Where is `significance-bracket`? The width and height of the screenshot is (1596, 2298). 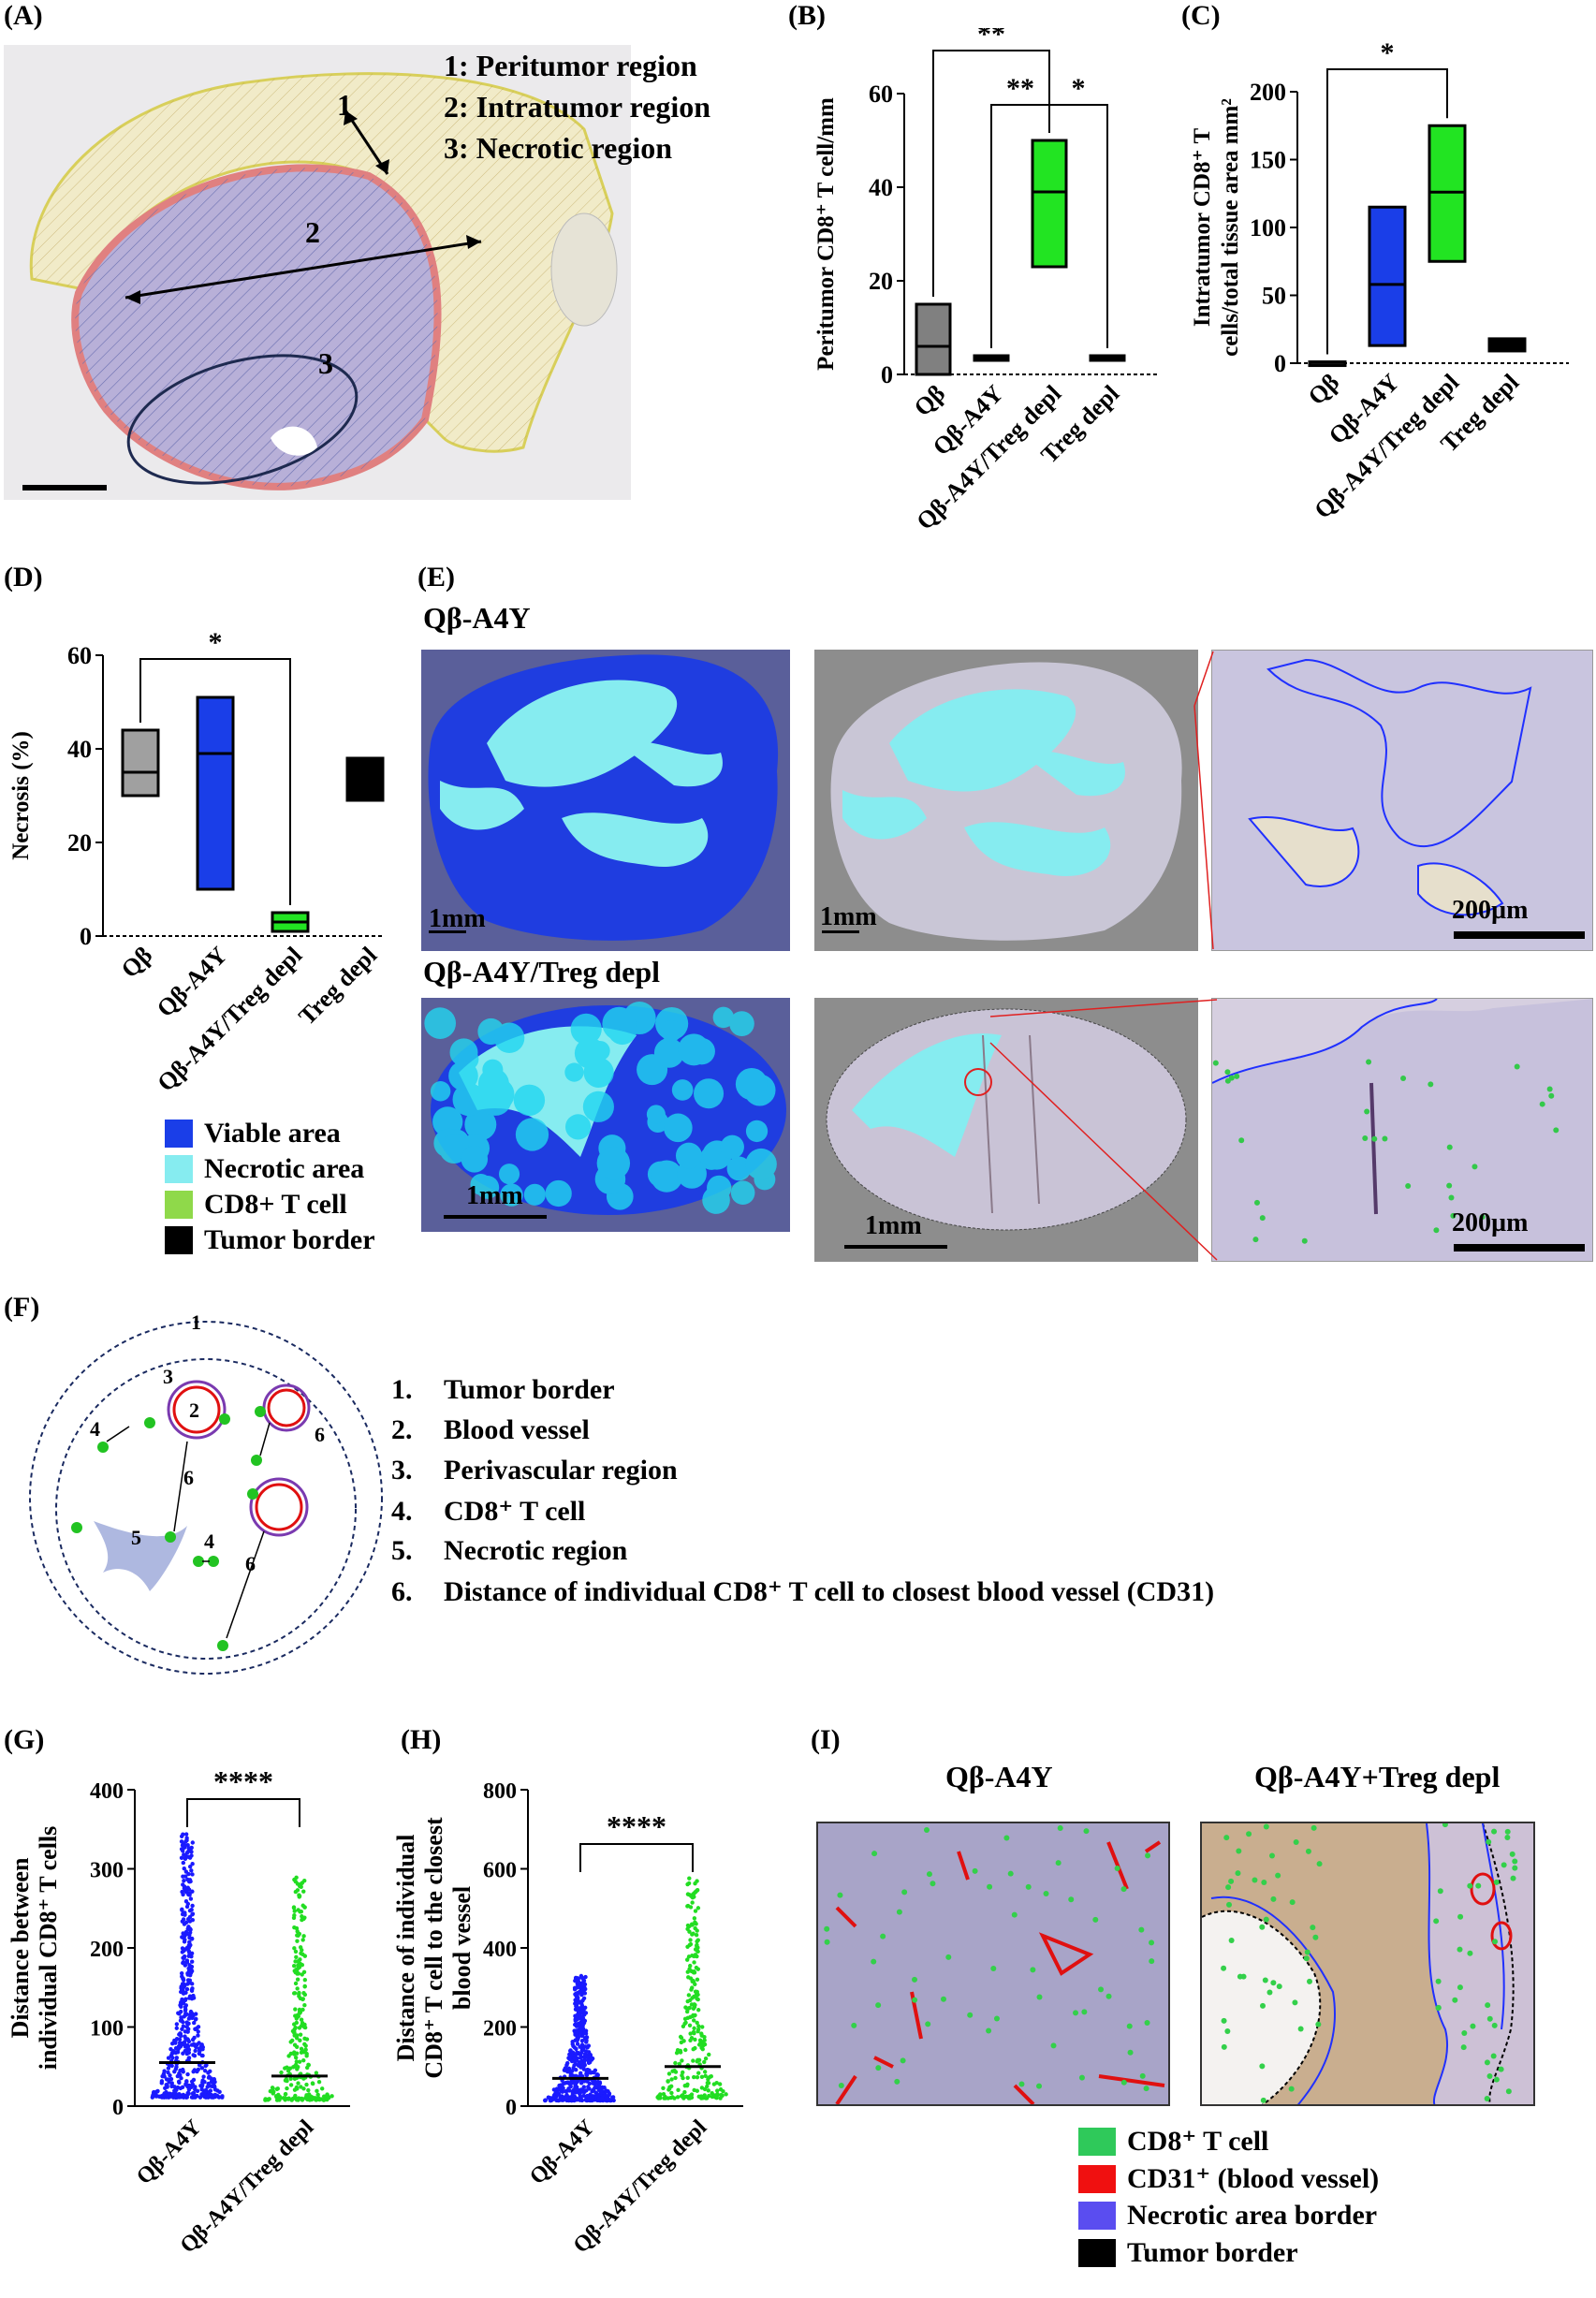 significance-bracket is located at coordinates (991, 173).